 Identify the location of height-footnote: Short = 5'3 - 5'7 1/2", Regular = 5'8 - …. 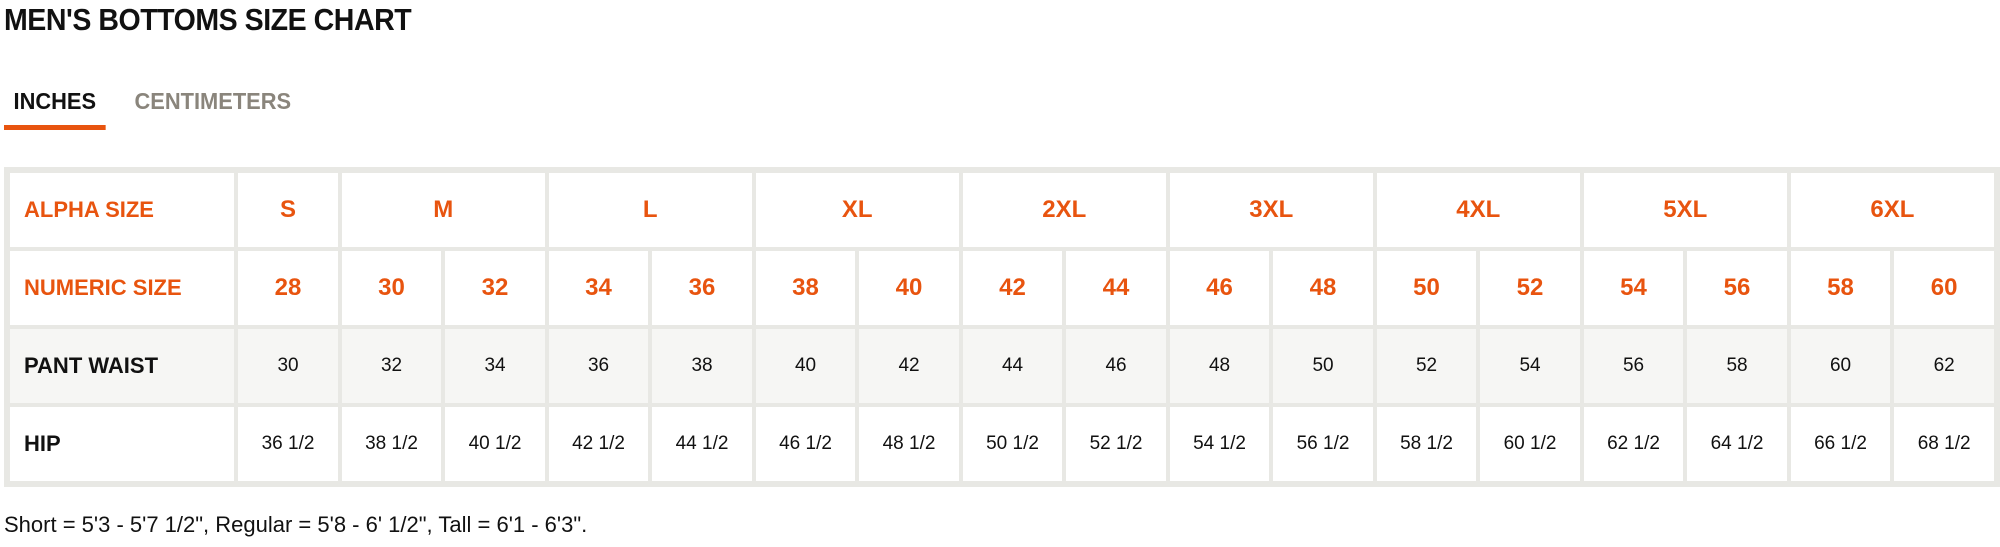
(296, 524).